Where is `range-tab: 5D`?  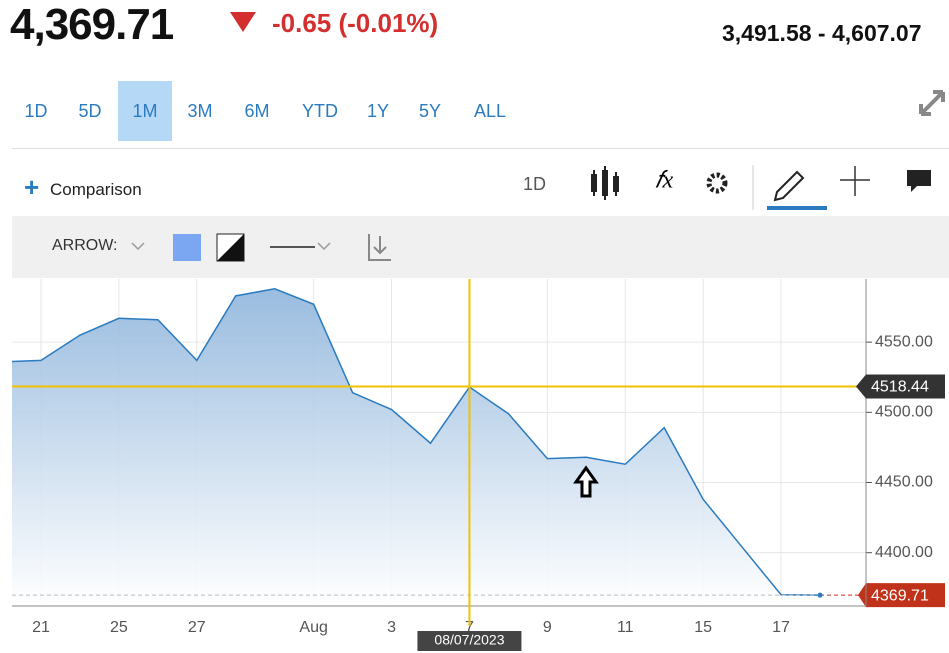
range-tab: 5D is located at coordinates (90, 111).